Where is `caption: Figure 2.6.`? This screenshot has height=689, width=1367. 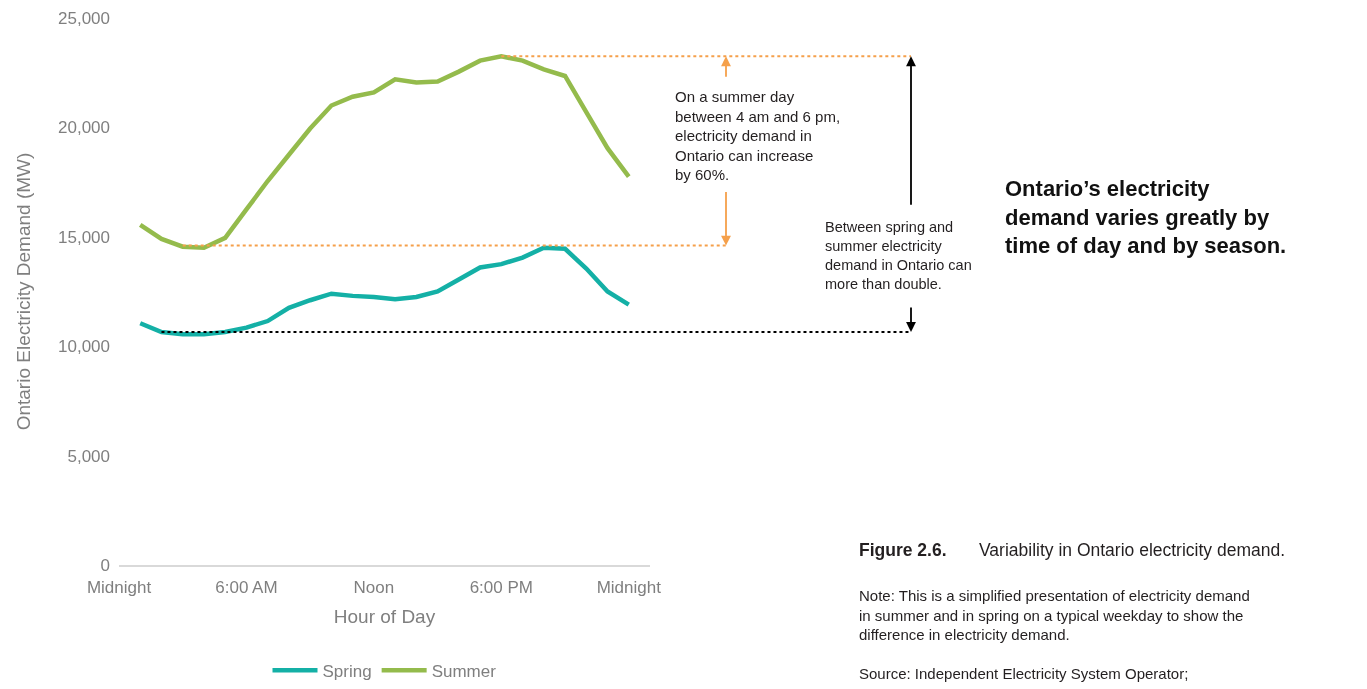
caption: Figure 2.6. is located at coordinates (903, 550).